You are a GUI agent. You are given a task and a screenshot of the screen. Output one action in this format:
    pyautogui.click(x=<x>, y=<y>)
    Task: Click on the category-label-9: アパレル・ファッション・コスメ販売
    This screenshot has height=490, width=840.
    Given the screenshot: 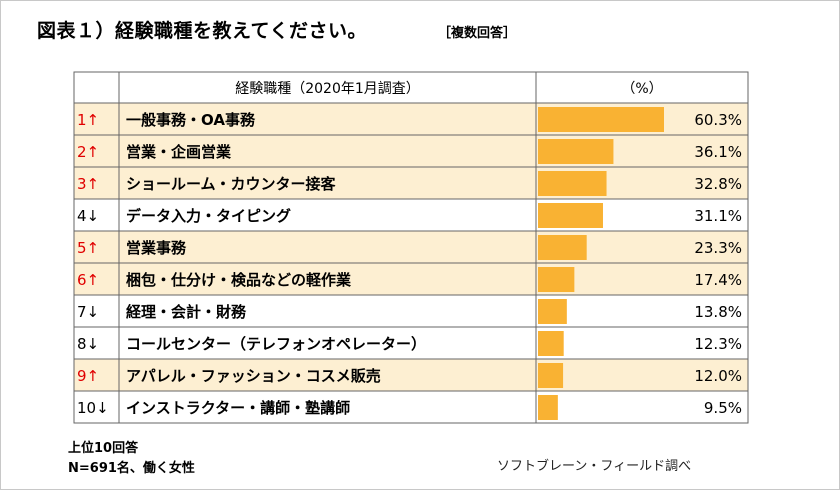 What is the action you would take?
    pyautogui.click(x=253, y=376)
    